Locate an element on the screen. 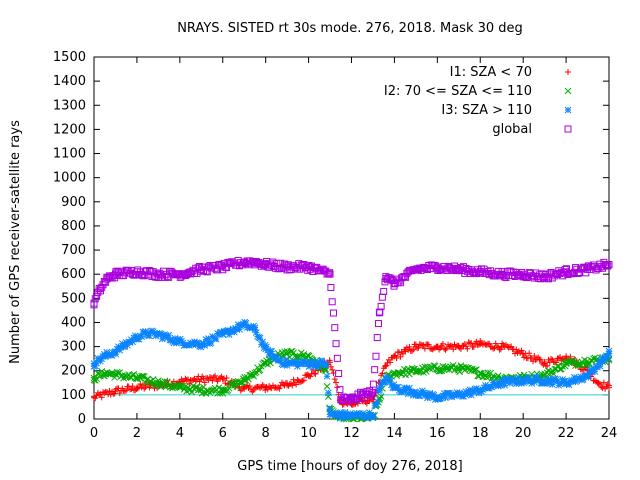  y-tick-label: 300 is located at coordinates (73, 347).